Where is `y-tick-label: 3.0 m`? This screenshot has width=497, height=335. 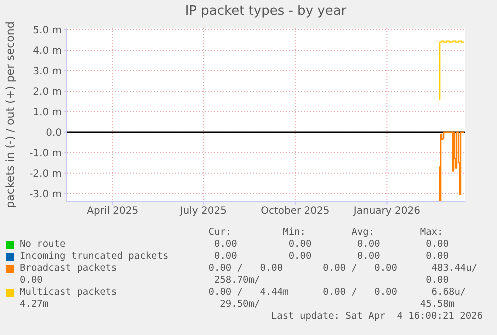 y-tick-label: 3.0 m is located at coordinates (47, 72).